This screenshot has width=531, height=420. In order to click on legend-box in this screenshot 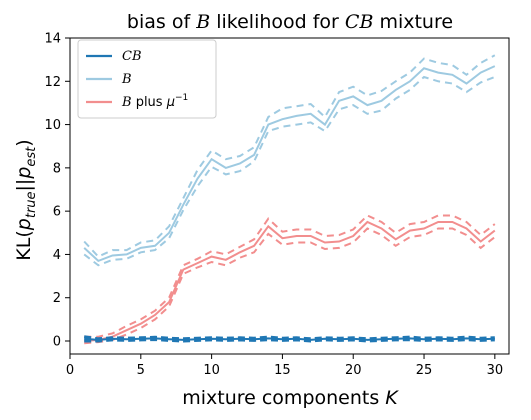, I will do `click(147, 79)`.